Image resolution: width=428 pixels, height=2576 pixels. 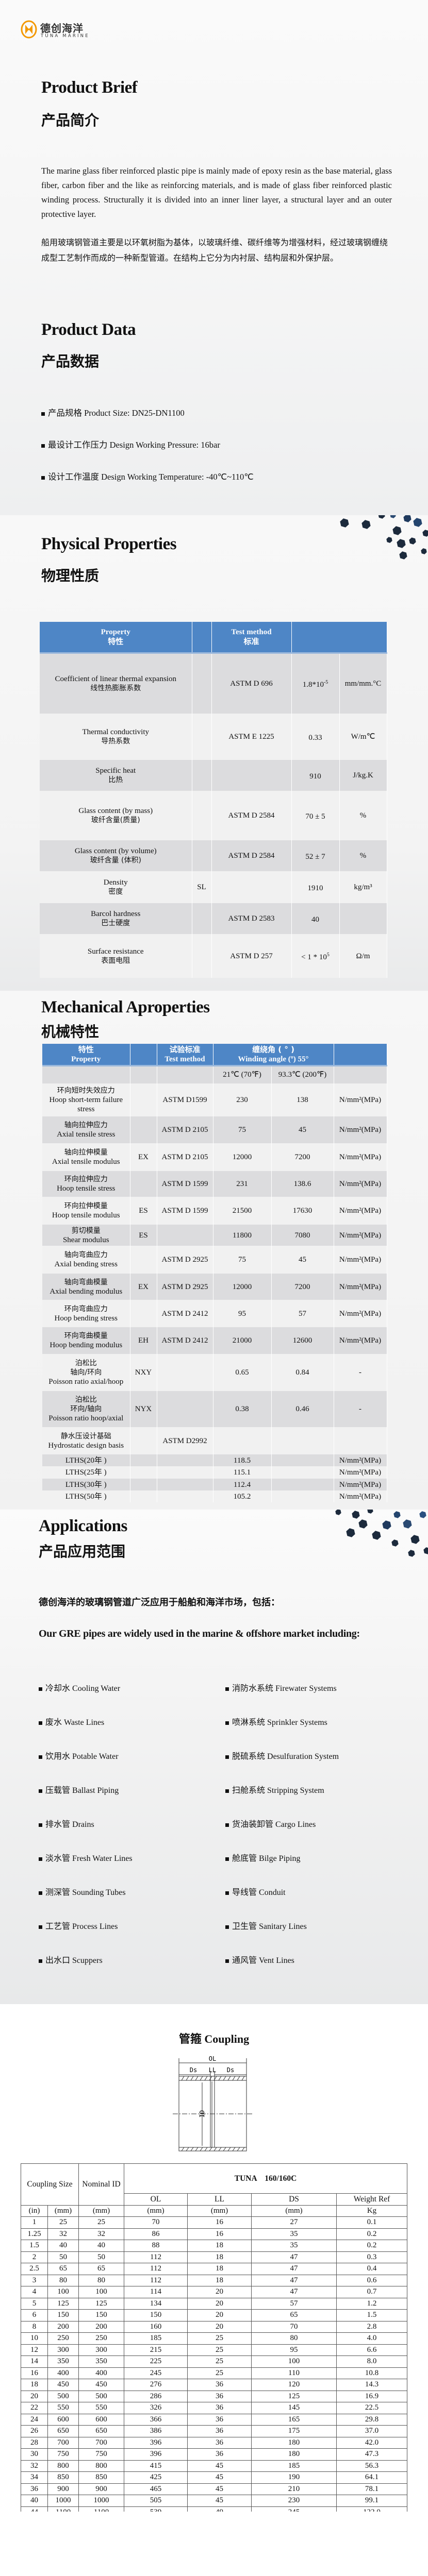 What do you see at coordinates (84, 1722) in the screenshot?
I see `item-label-en: Waste Lines` at bounding box center [84, 1722].